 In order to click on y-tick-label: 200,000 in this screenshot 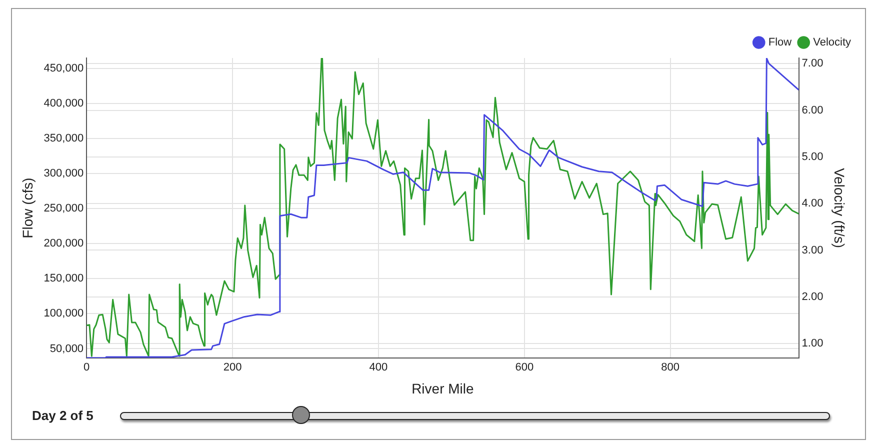, I will do `click(64, 244)`.